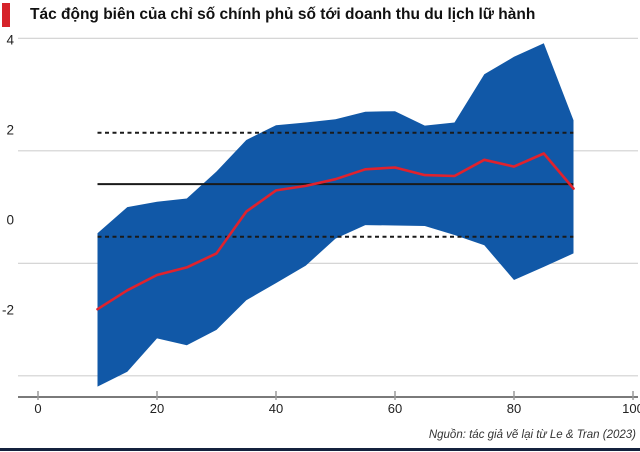 This screenshot has width=640, height=452. I want to click on x-tick-label: 20, so click(157, 408).